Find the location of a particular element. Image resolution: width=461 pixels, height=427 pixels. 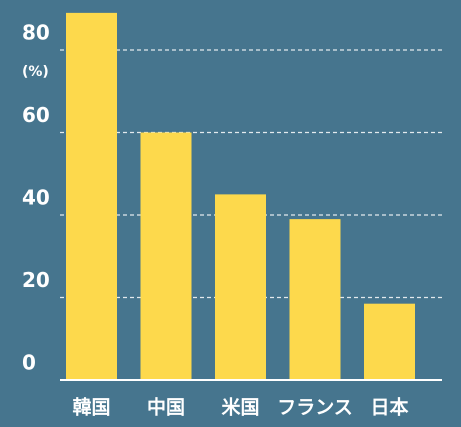

x-tick-label: 韓国 is located at coordinates (91, 407).